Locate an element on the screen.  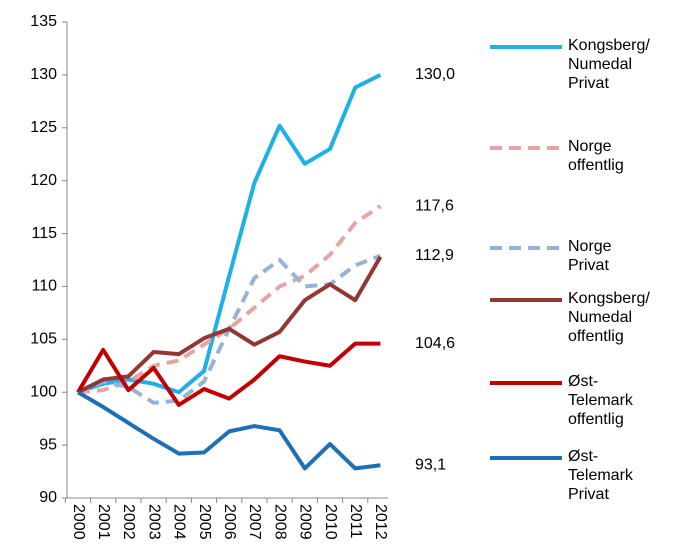
y-tick-label: 135 is located at coordinates (43, 21).